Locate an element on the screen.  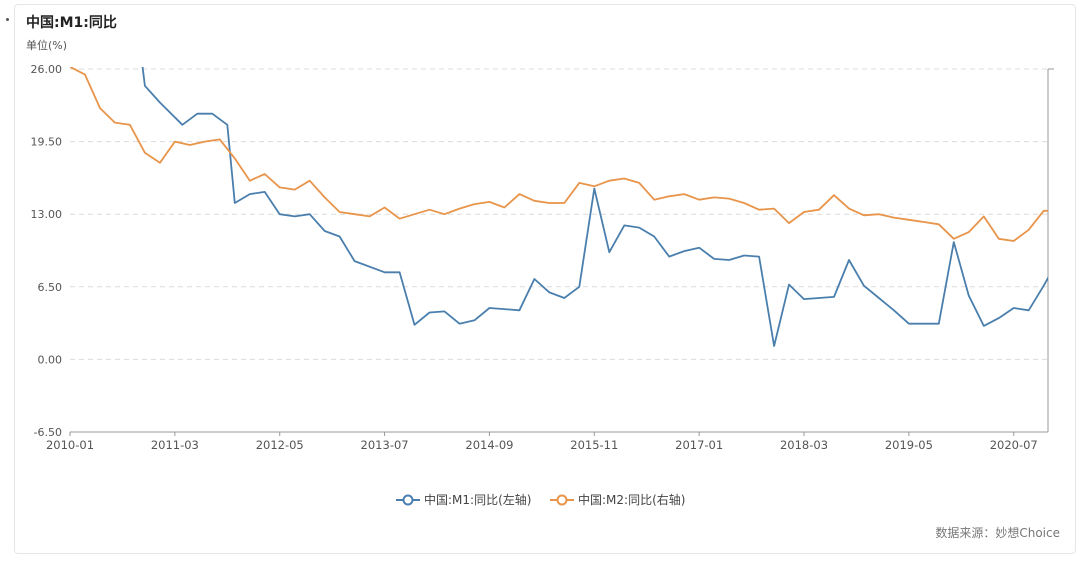
y-tick-label: 6.50 is located at coordinates (50, 287).